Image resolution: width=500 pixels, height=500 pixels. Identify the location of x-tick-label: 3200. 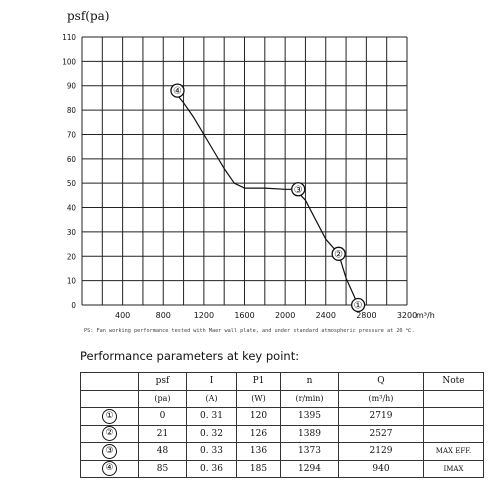
(407, 315).